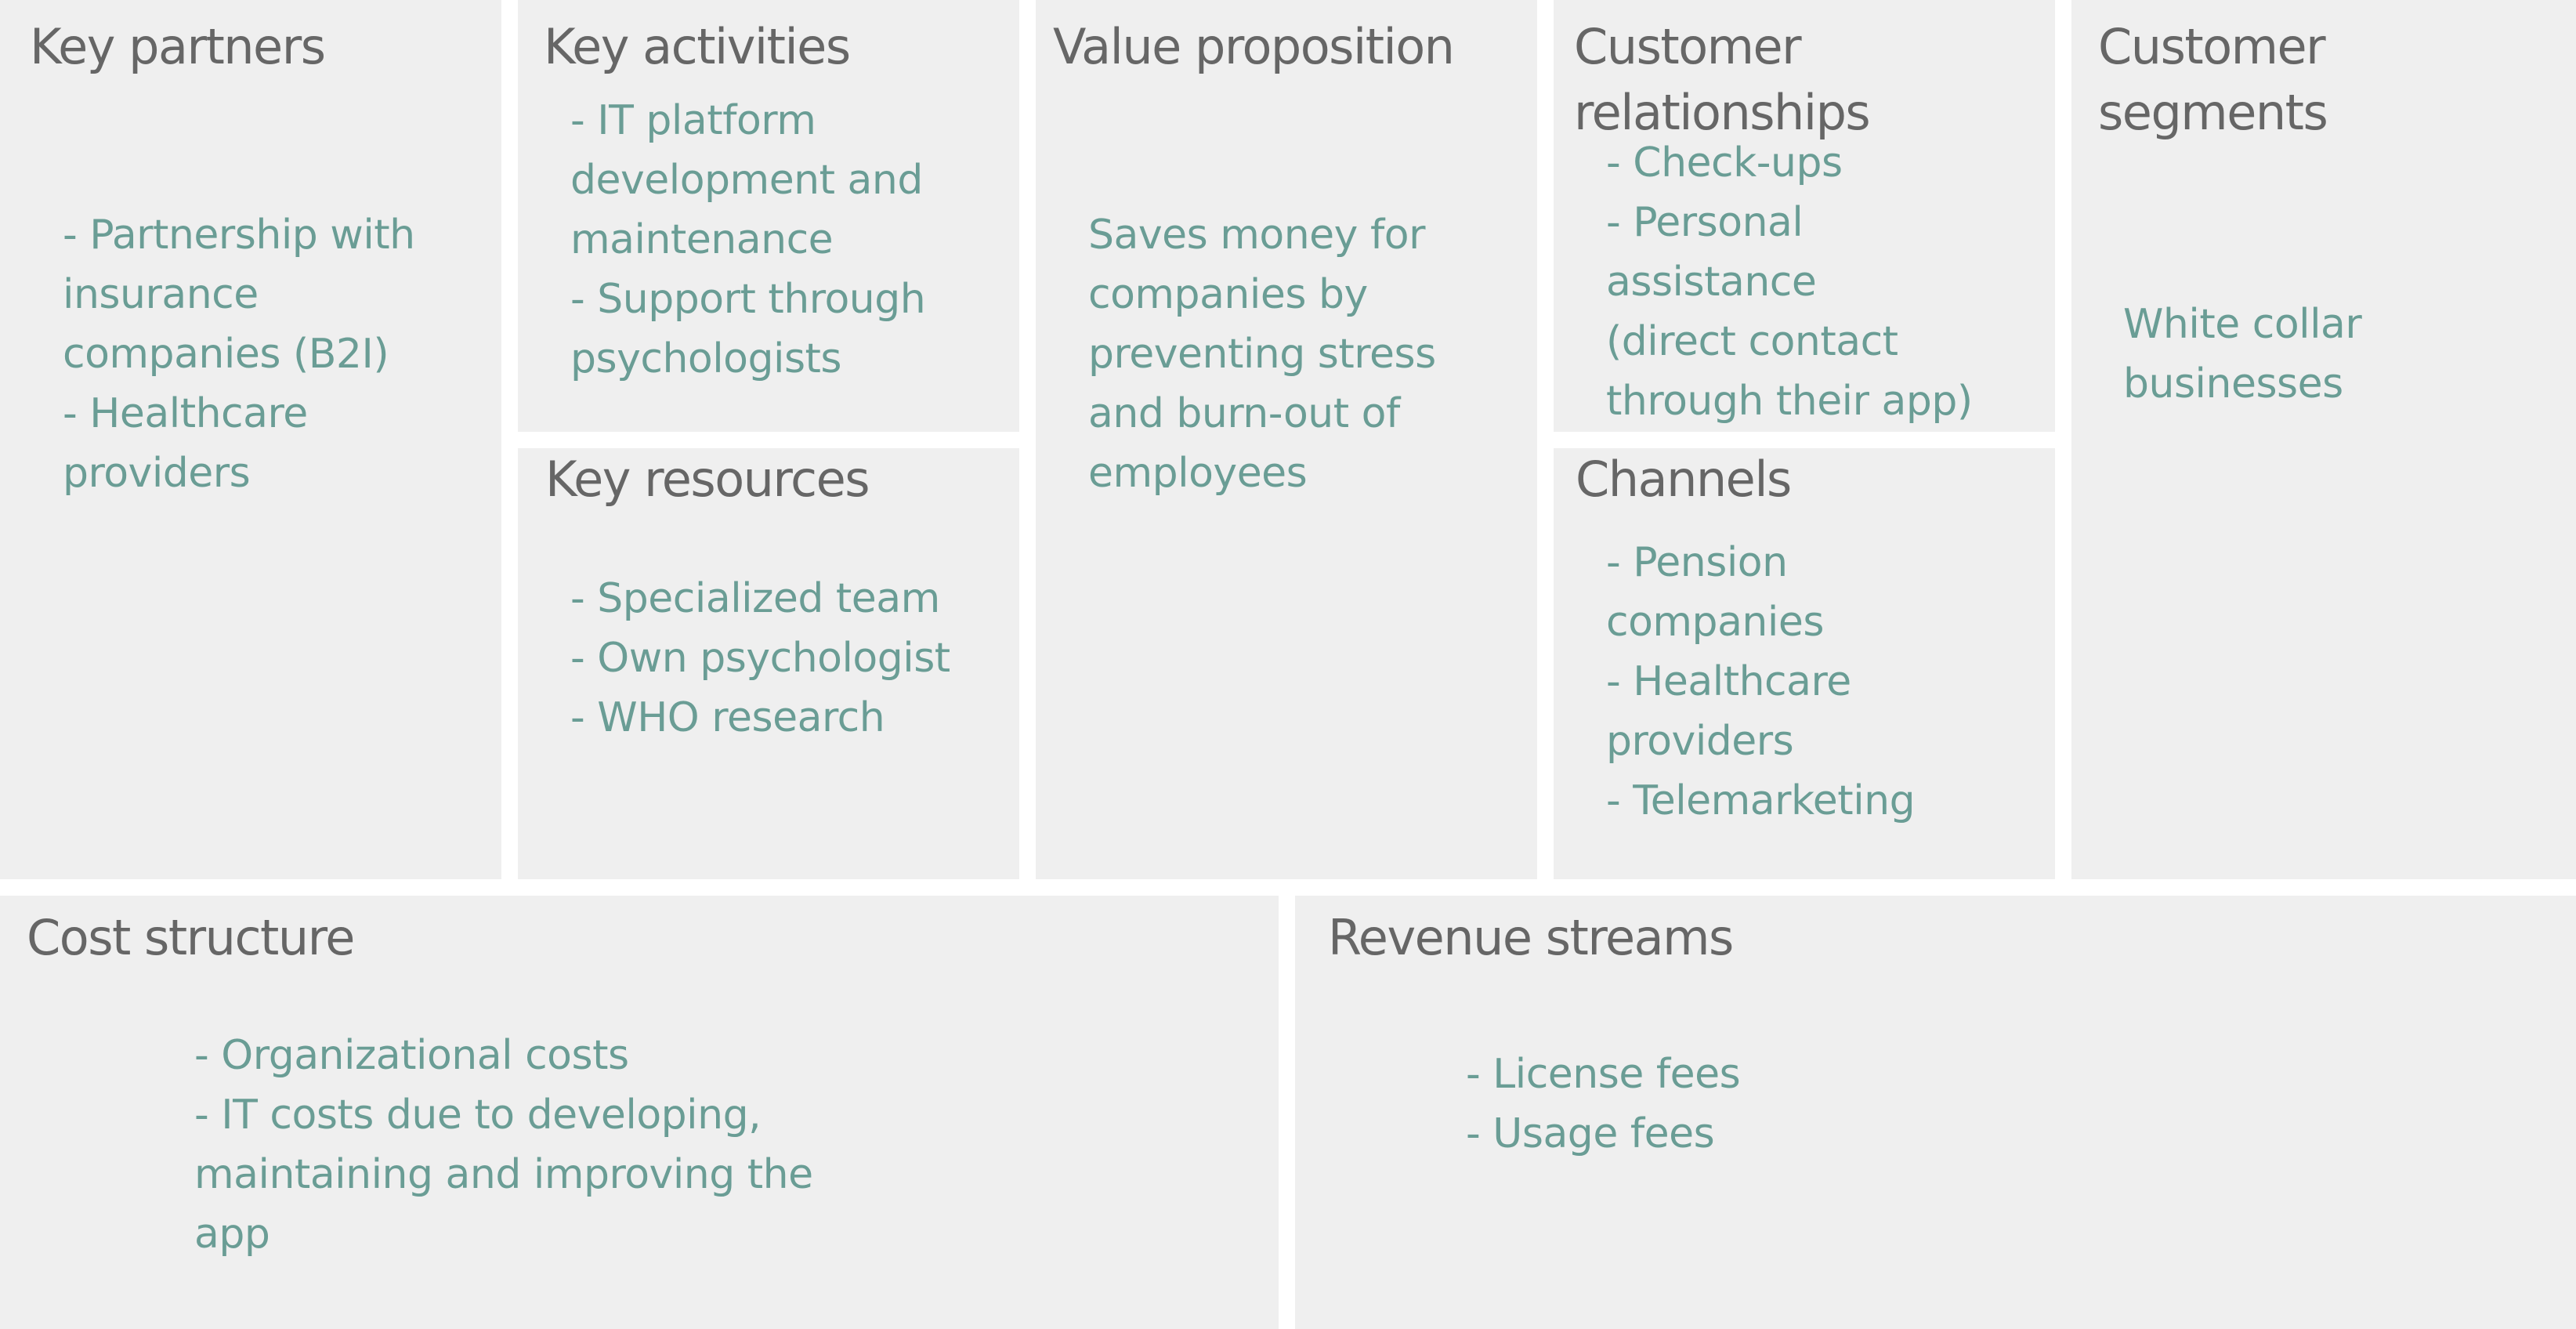 This screenshot has width=2576, height=1329. I want to click on value-proposition-line: preventing stress, so click(1262, 354).